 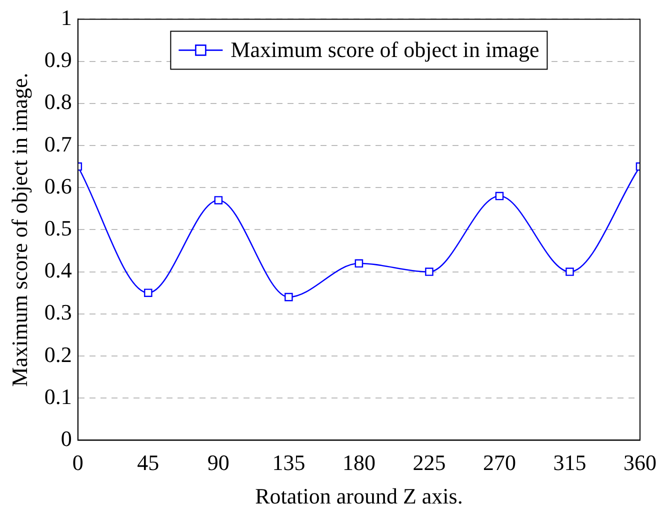 What do you see at coordinates (58, 143) in the screenshot?
I see `y-tick-label: 0.7` at bounding box center [58, 143].